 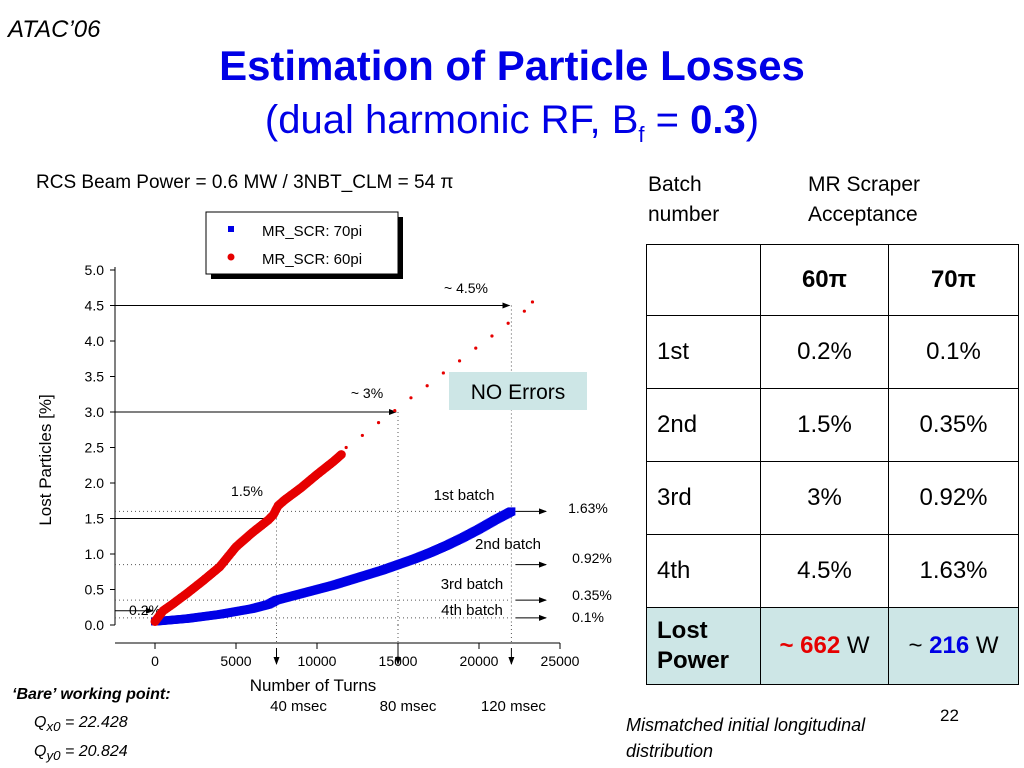 What do you see at coordinates (91, 694) in the screenshot?
I see `bare-working-point-label: ‘Bare’ working point:` at bounding box center [91, 694].